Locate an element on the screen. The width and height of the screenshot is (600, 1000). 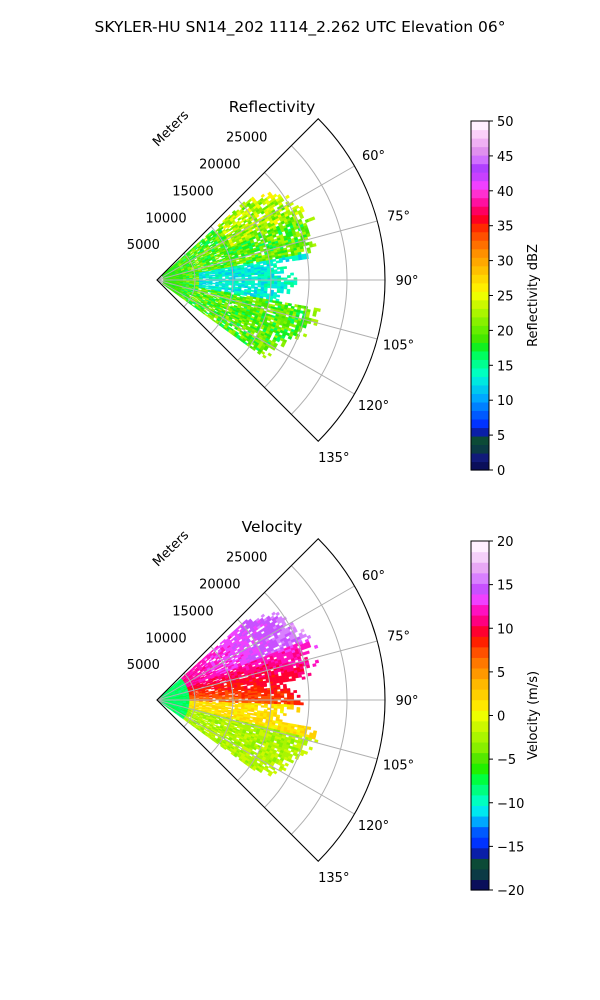
radial-tick-label: 5000 is located at coordinates (143, 245).